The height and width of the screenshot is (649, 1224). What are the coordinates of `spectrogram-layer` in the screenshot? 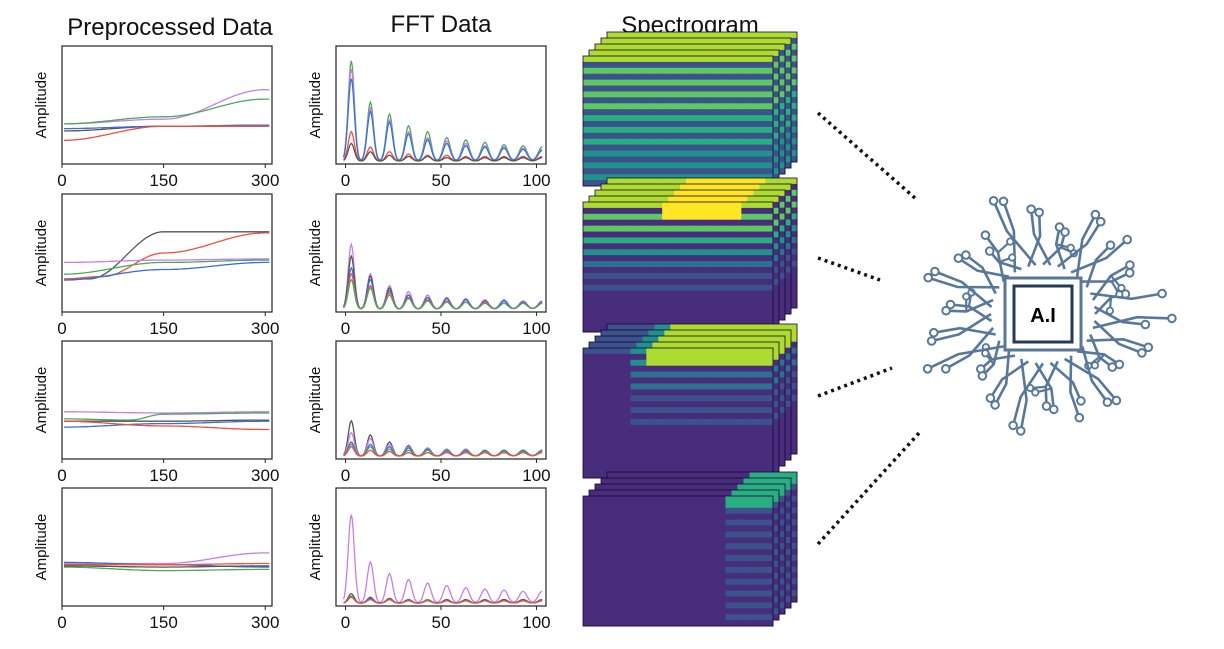 It's located at (678, 267).